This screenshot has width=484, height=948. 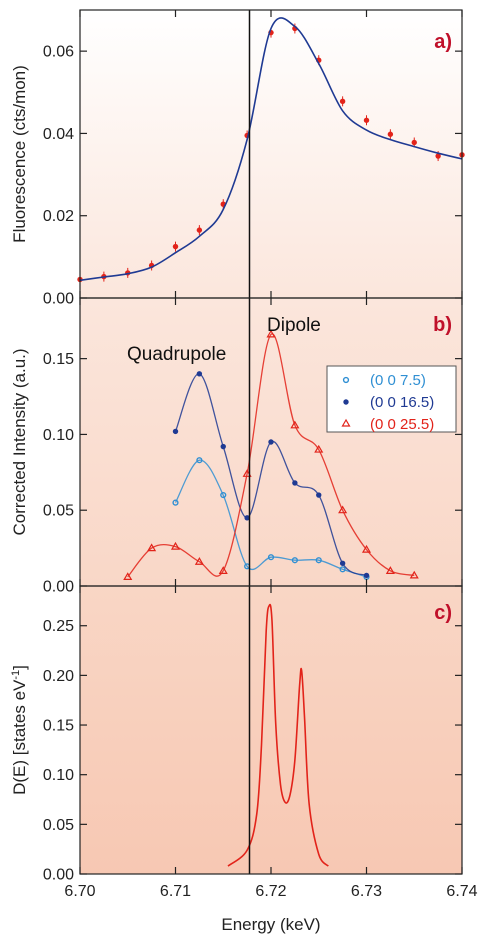 I want to click on series-c-0-line, so click(x=278, y=735).